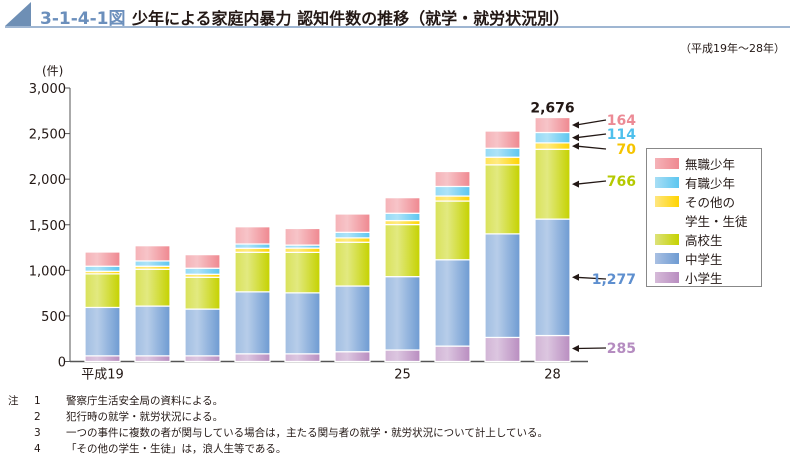 The width and height of the screenshot is (795, 461). What do you see at coordinates (552, 375) in the screenshot?
I see `x-tick-label: 28` at bounding box center [552, 375].